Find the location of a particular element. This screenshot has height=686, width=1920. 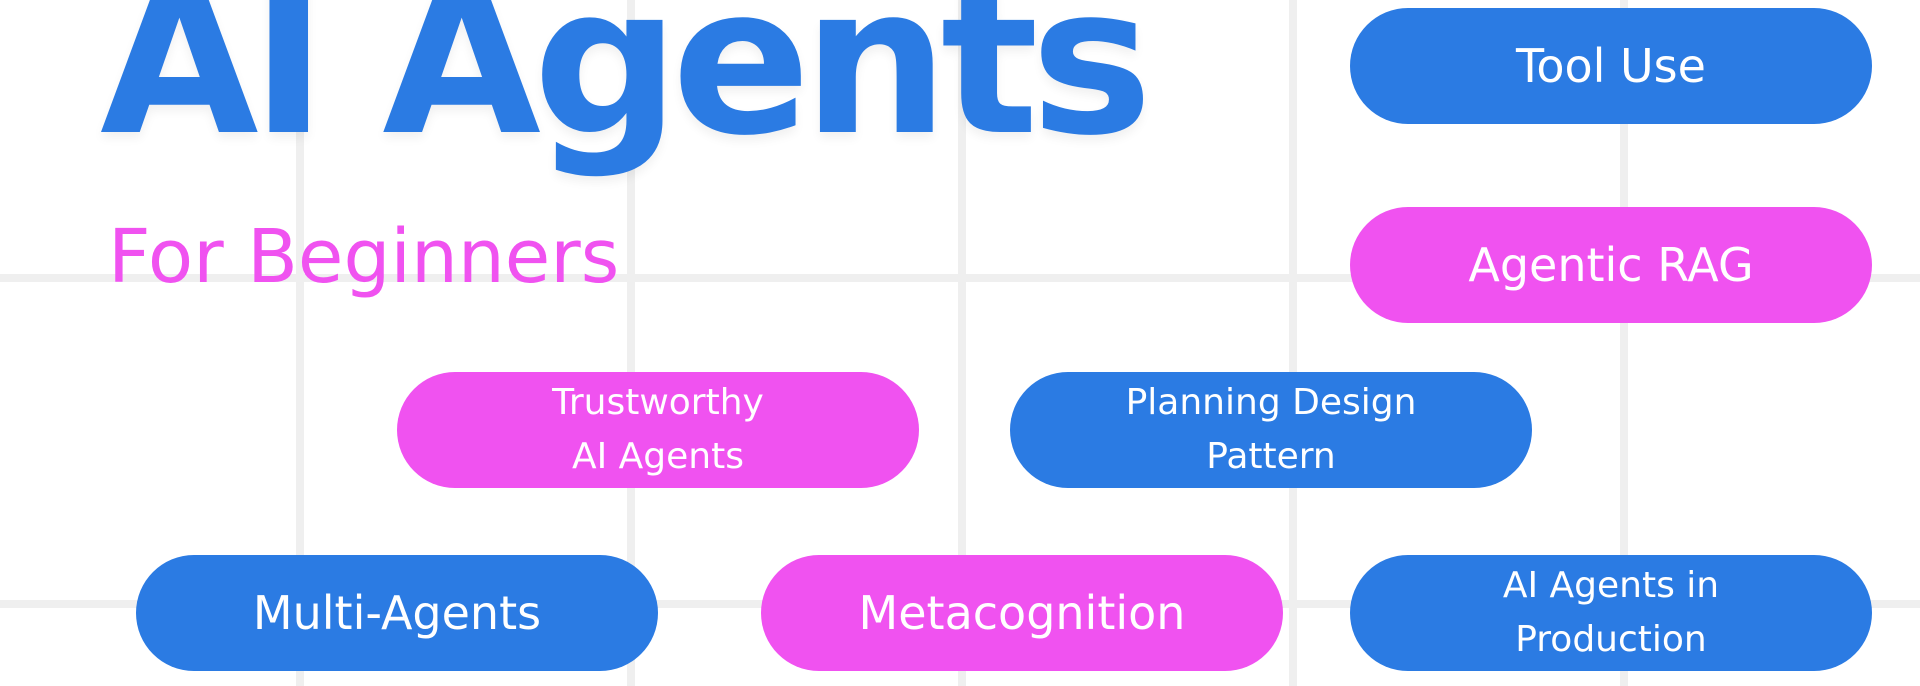

topic-pill-label: Planning Design Pattern is located at coordinates (1271, 429).